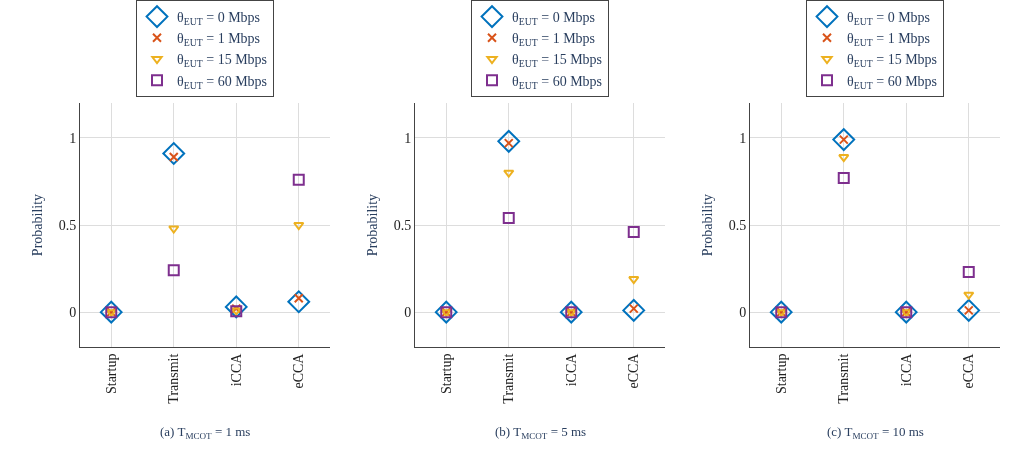  Describe the element at coordinates (541, 432) in the screenshot. I see `text: (b) T$_{MCOT}$ = 5 ms` at that location.